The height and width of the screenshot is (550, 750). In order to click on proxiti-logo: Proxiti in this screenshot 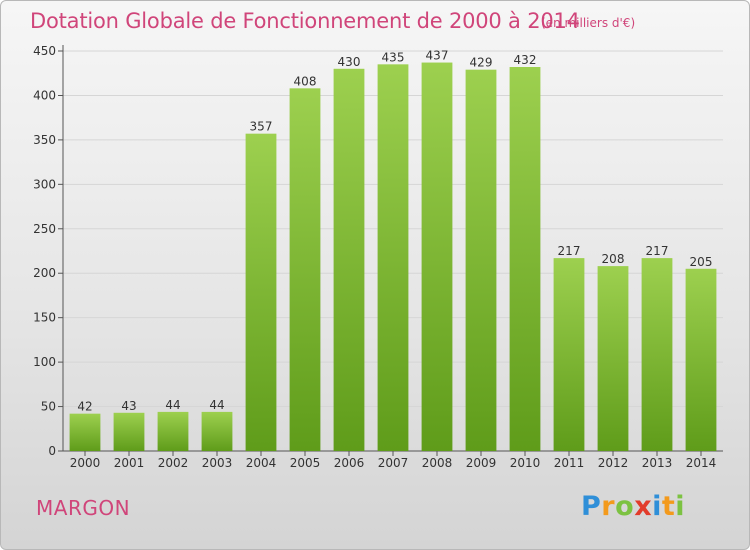, I will do `click(633, 506)`.